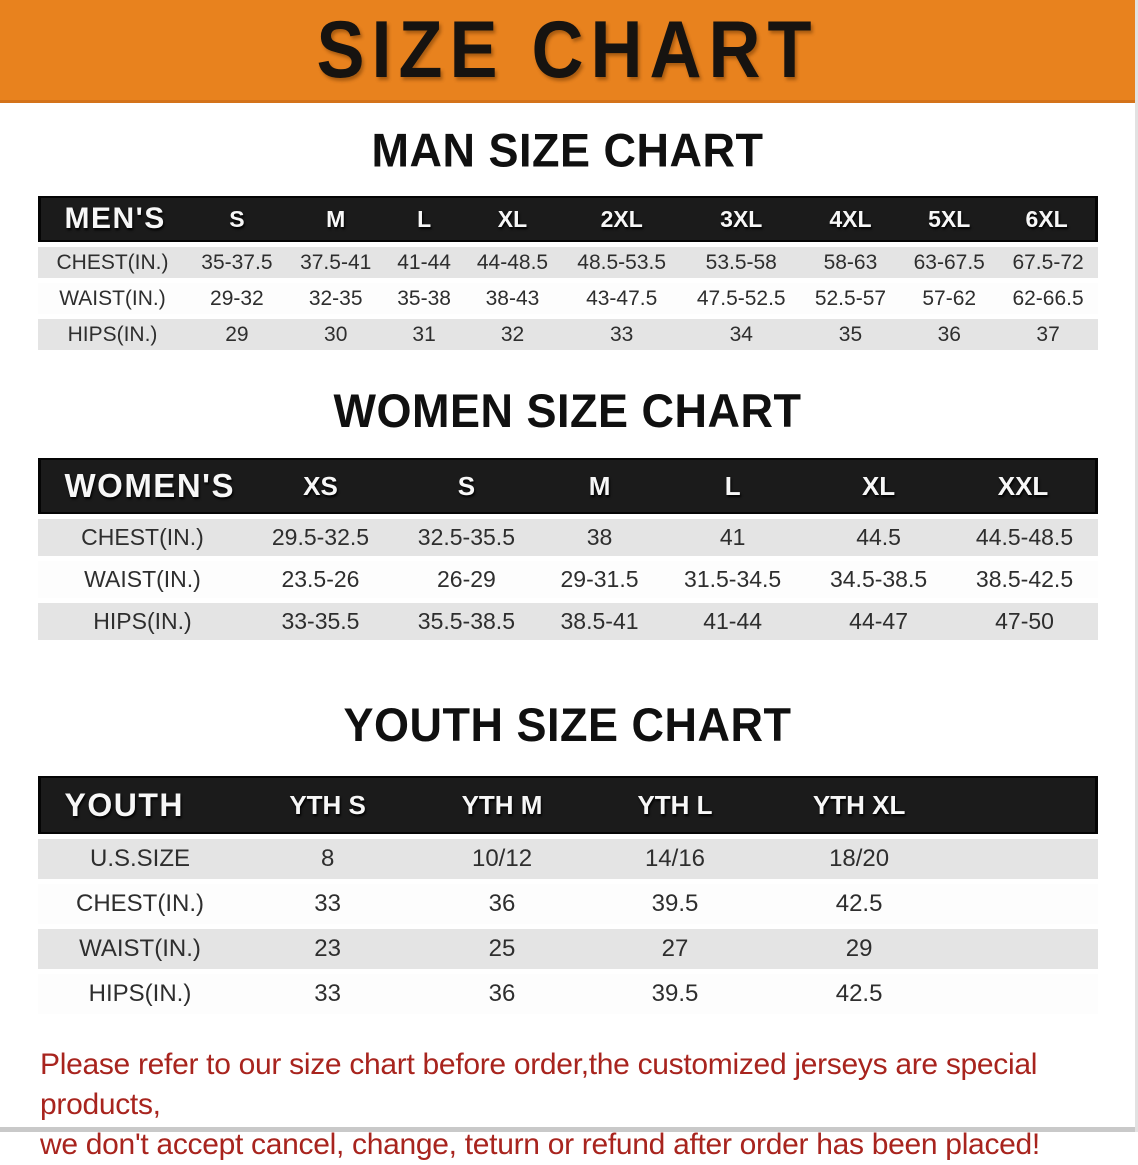 Image resolution: width=1138 pixels, height=1165 pixels. Describe the element at coordinates (859, 805) in the screenshot. I see `youth-size-col-xl: YTH XL` at that location.